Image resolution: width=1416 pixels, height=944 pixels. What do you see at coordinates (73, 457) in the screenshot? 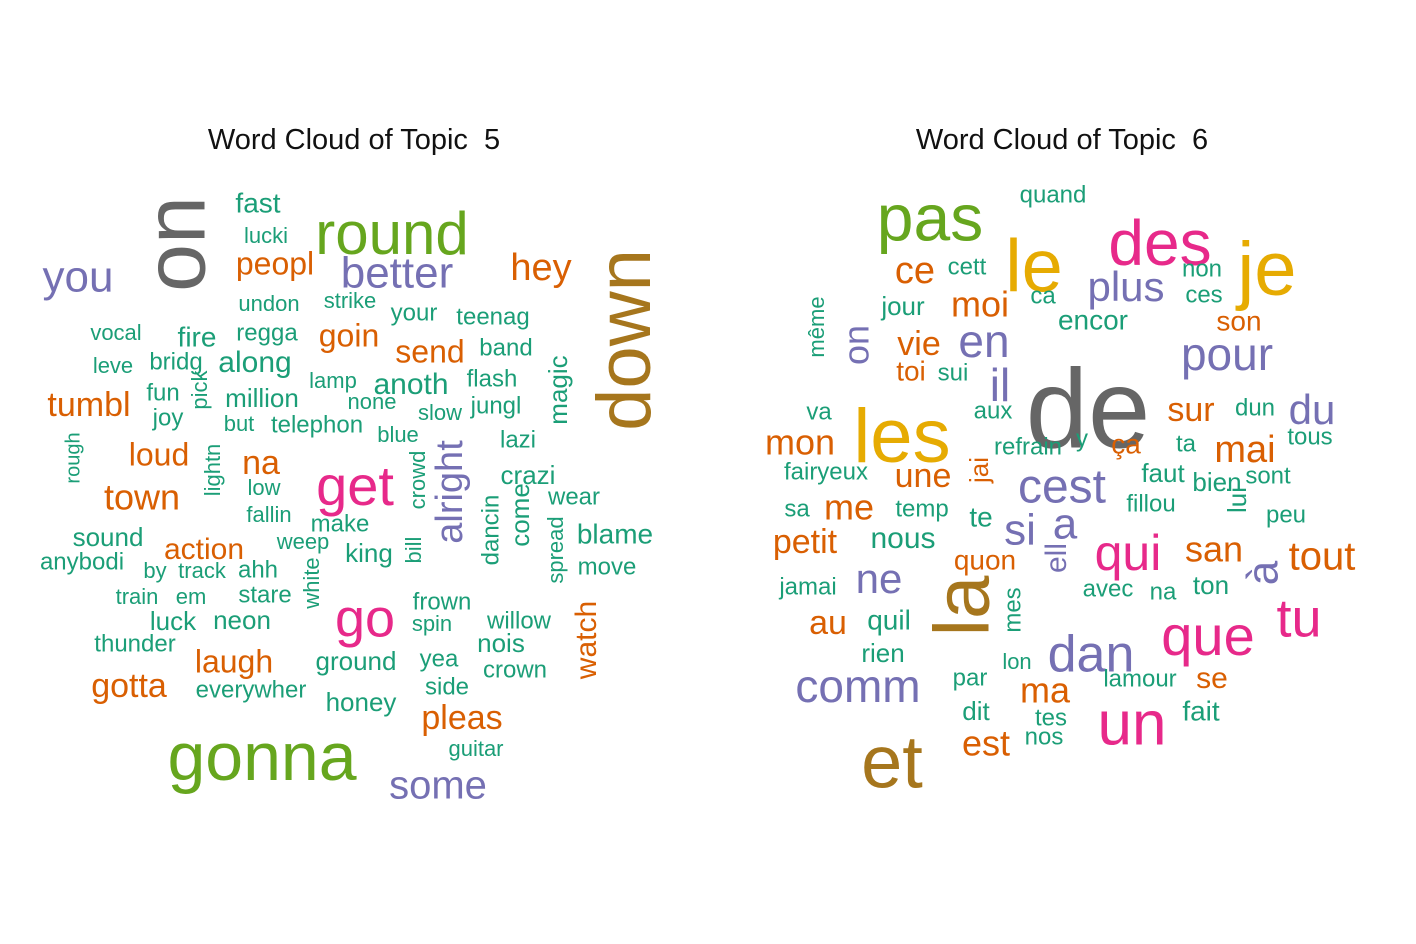
I see `word-rough: rough` at bounding box center [73, 457].